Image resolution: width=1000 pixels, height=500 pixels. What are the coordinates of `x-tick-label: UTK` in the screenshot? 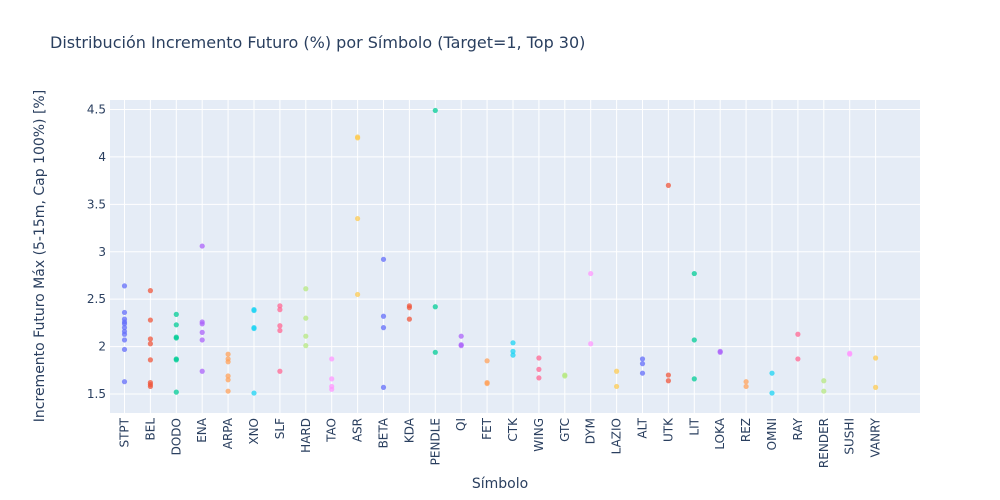 It's located at (668, 429).